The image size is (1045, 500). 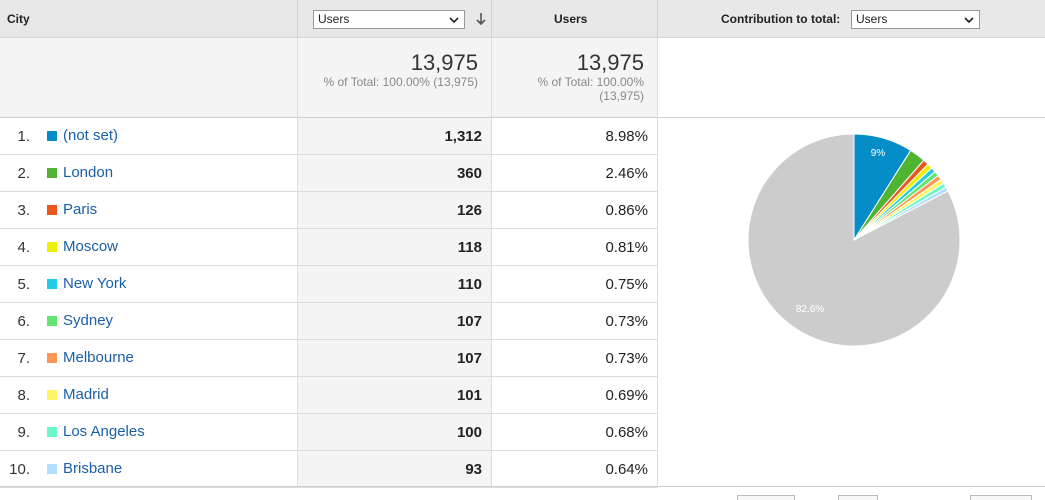 I want to click on row-index: 4., so click(x=23, y=247).